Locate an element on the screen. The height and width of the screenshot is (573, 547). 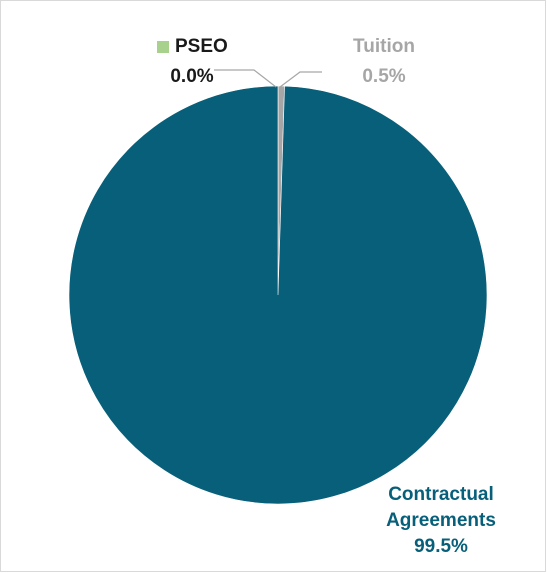
data-label-pseo-name: PSEO is located at coordinates (201, 46).